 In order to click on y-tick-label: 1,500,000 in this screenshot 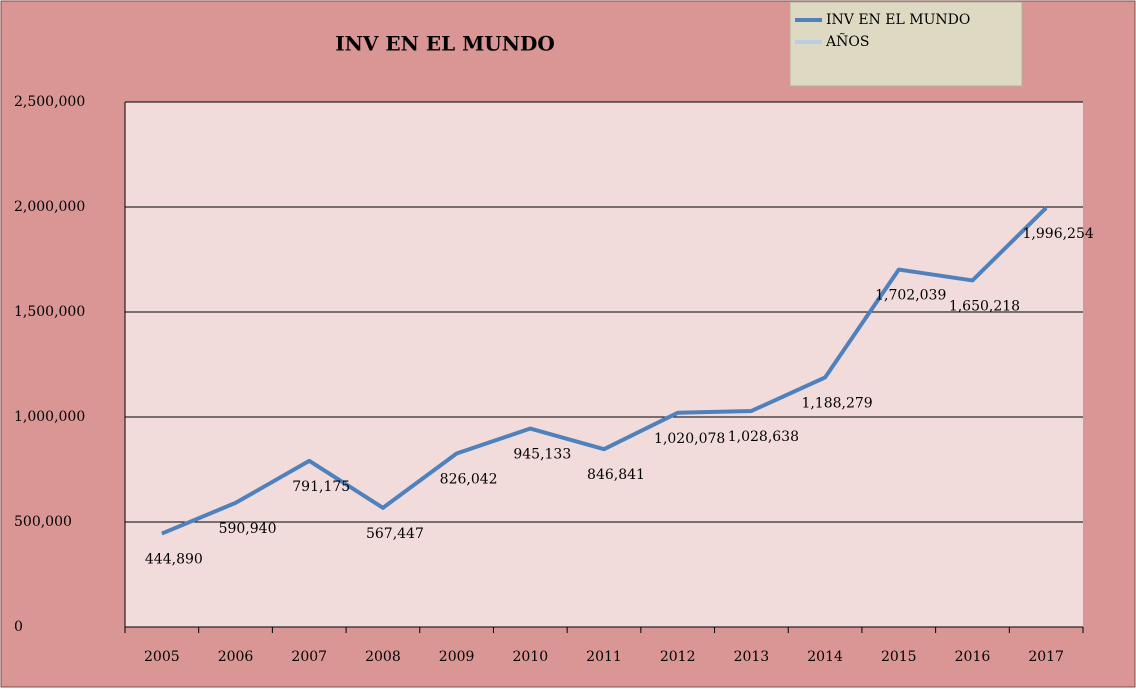, I will do `click(49, 312)`.